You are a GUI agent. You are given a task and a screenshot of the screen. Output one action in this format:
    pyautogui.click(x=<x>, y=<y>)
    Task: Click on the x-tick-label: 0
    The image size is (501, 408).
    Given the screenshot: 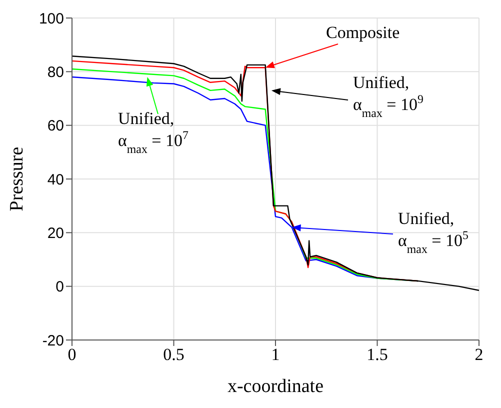 What is the action you would take?
    pyautogui.click(x=72, y=354)
    